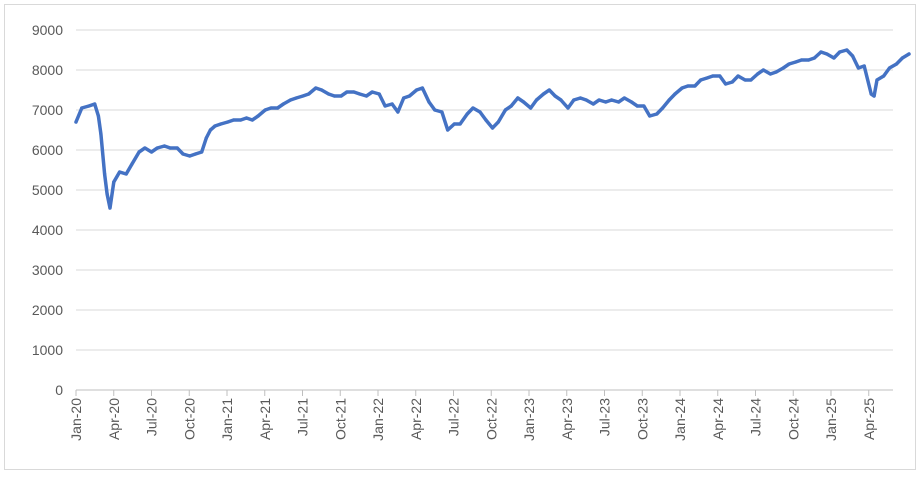 This screenshot has width=922, height=488. Describe the element at coordinates (47, 30) in the screenshot. I see `y-tick-label: 9000` at that location.